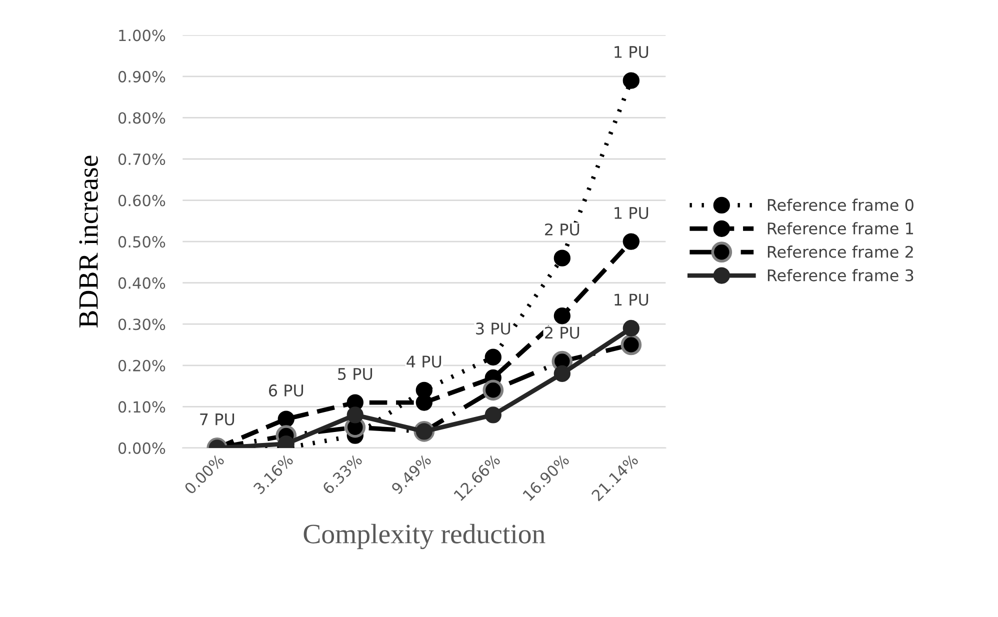  I want to click on y-tick-label: 0.00%, so click(142, 448).